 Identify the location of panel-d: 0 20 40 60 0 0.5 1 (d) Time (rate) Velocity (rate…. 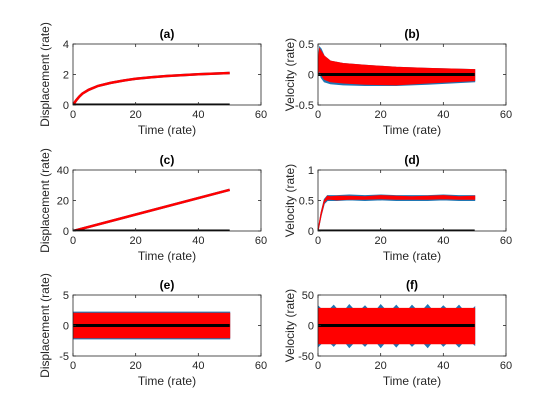
(397, 208).